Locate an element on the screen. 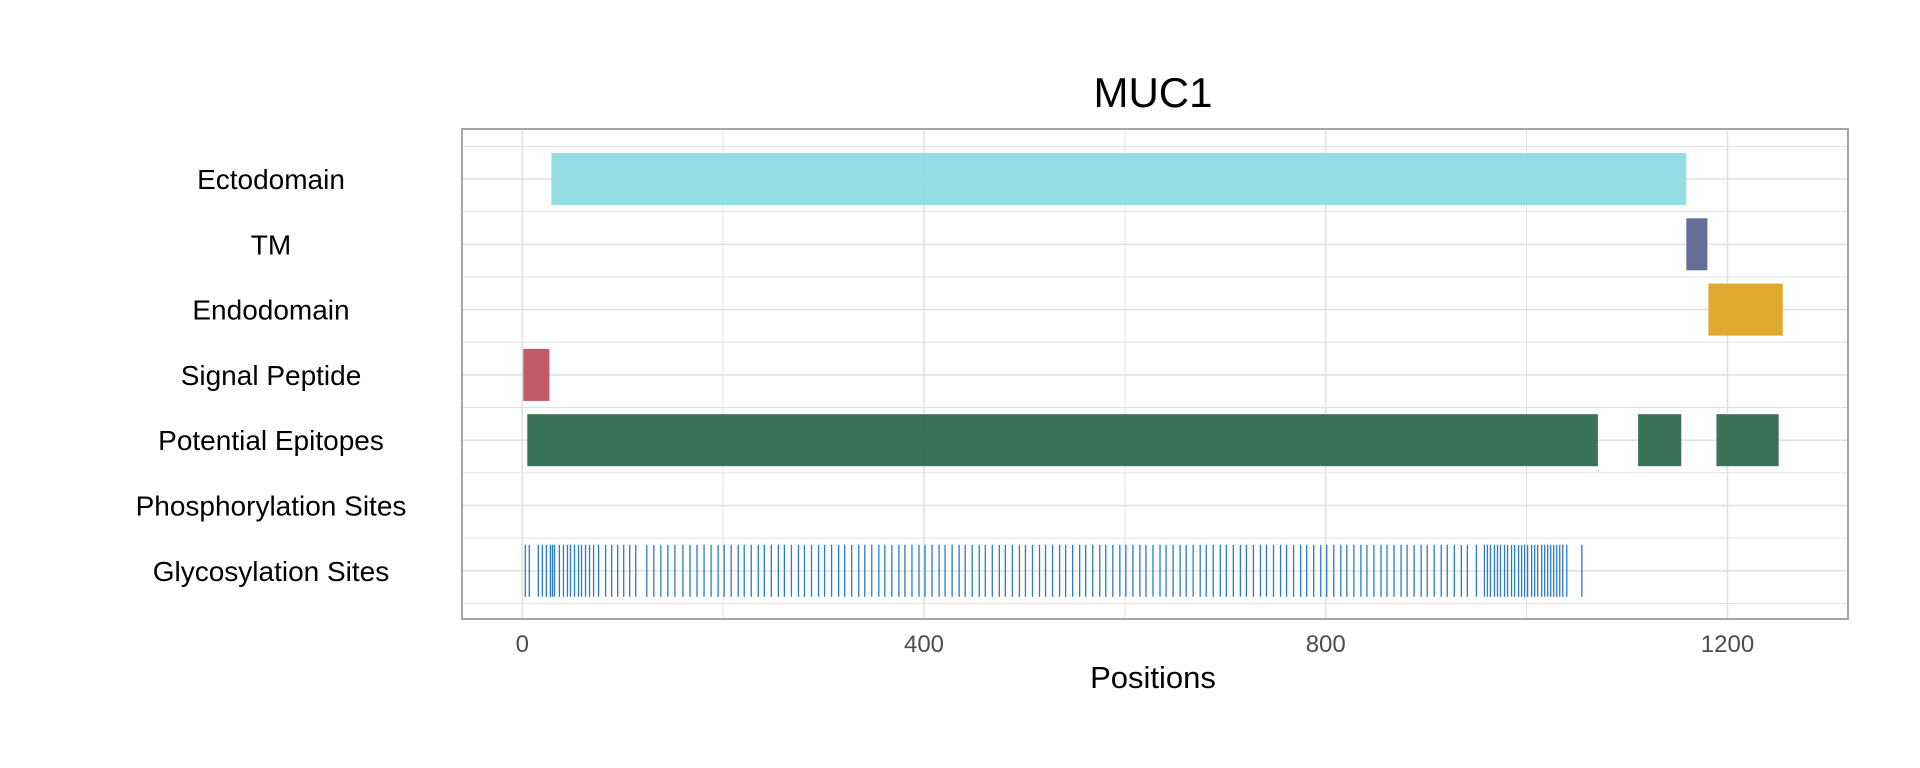  bar-endodomain is located at coordinates (1745, 309).